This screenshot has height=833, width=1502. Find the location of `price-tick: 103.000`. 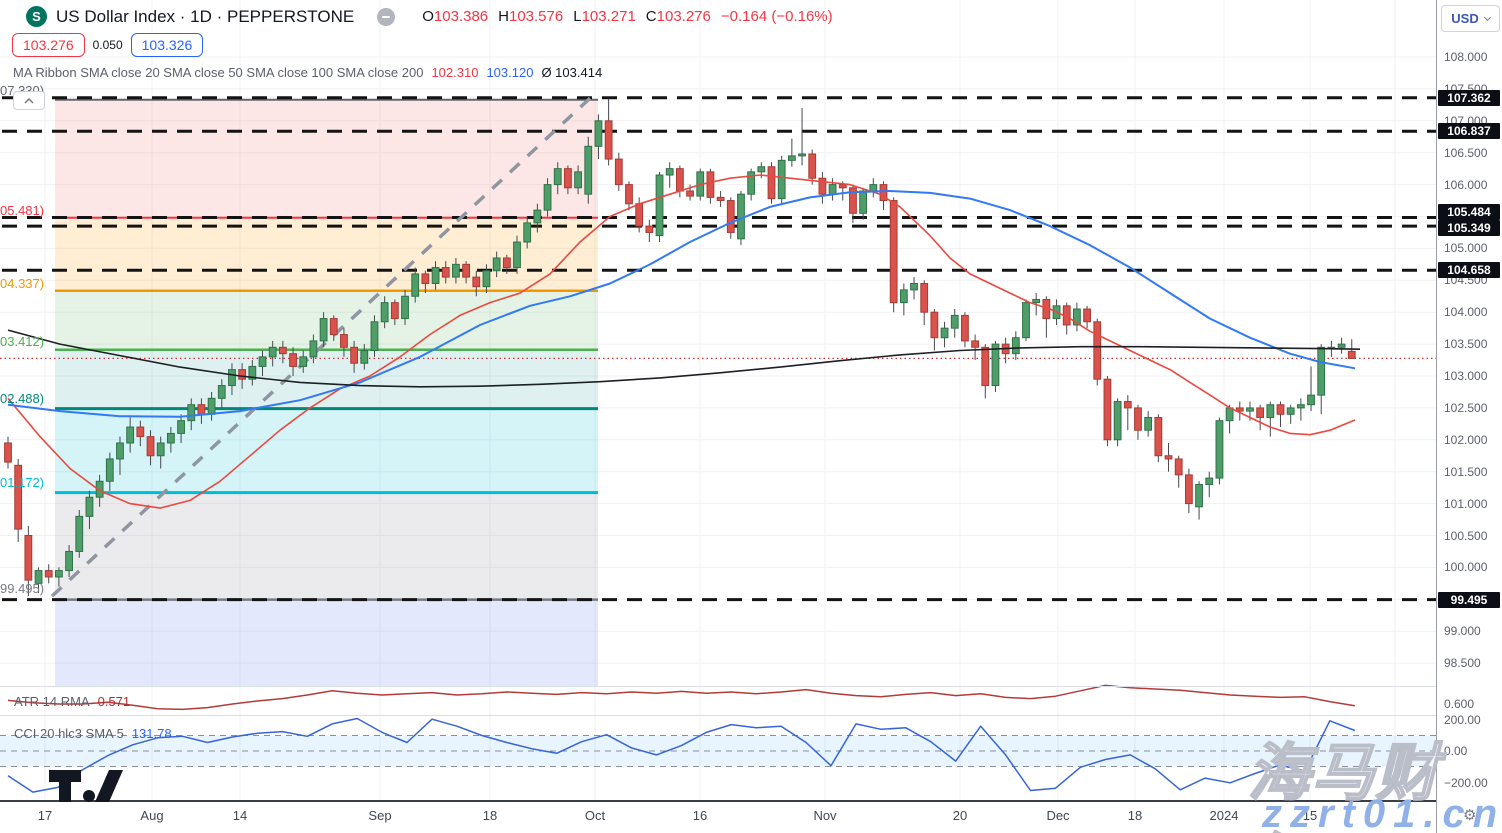

price-tick: 103.000 is located at coordinates (1466, 376).